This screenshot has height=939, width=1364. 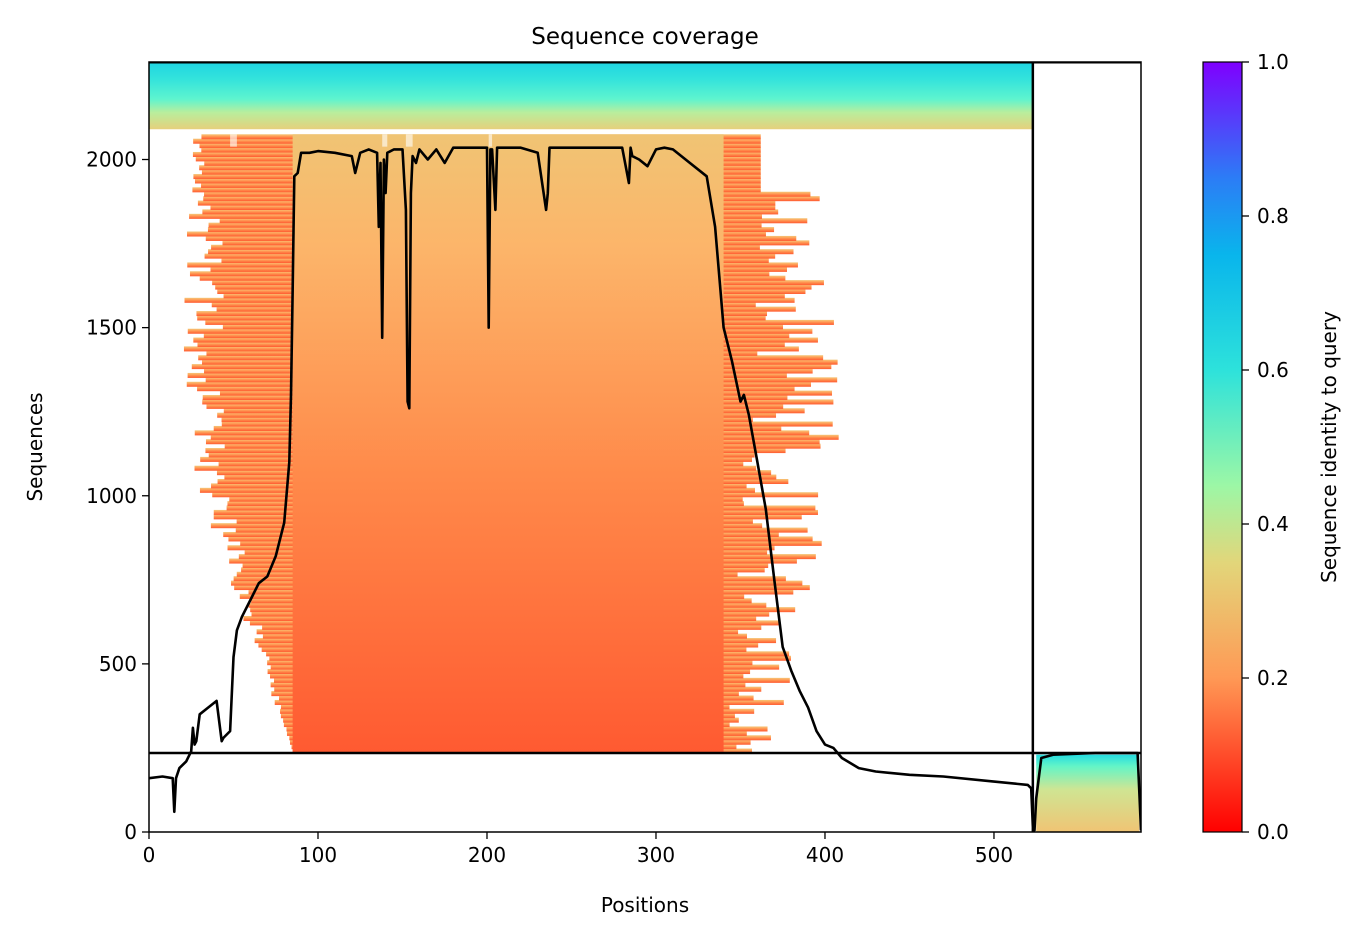 What do you see at coordinates (1329, 447) in the screenshot?
I see `colorbar-label: Sequence identity to query` at bounding box center [1329, 447].